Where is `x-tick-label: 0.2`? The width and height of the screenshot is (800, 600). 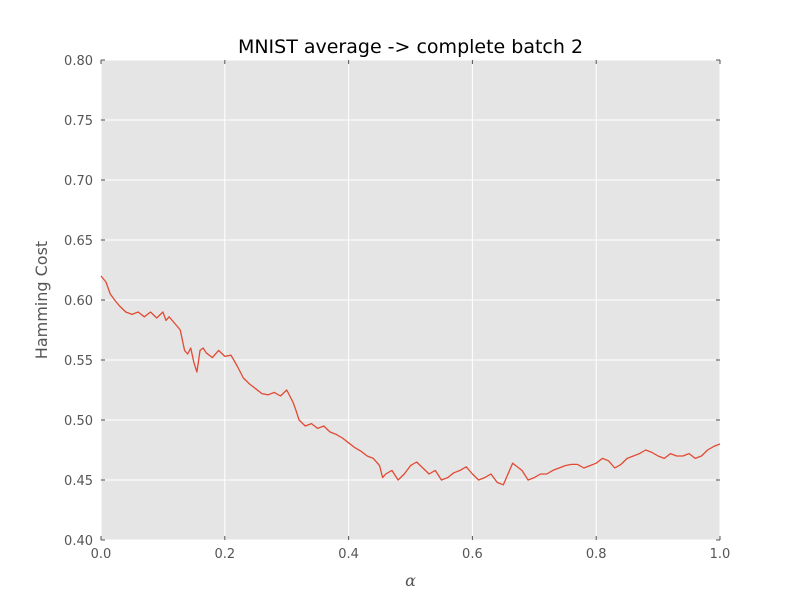 x-tick-label: 0.2 is located at coordinates (224, 554).